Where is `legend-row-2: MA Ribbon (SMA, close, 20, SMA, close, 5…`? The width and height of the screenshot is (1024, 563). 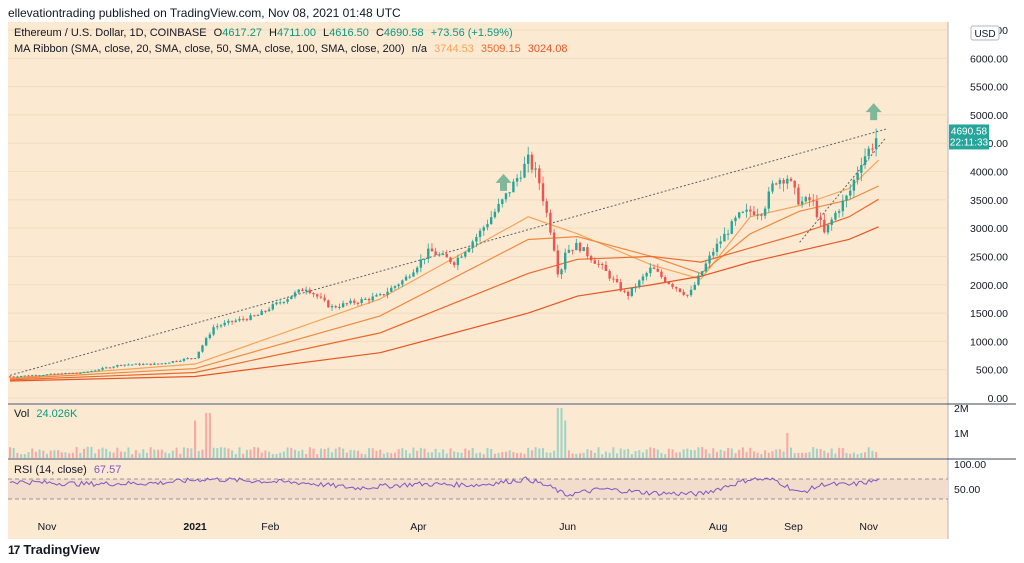 legend-row-2: MA Ribbon (SMA, close, 20, SMA, close, 5… is located at coordinates (291, 49).